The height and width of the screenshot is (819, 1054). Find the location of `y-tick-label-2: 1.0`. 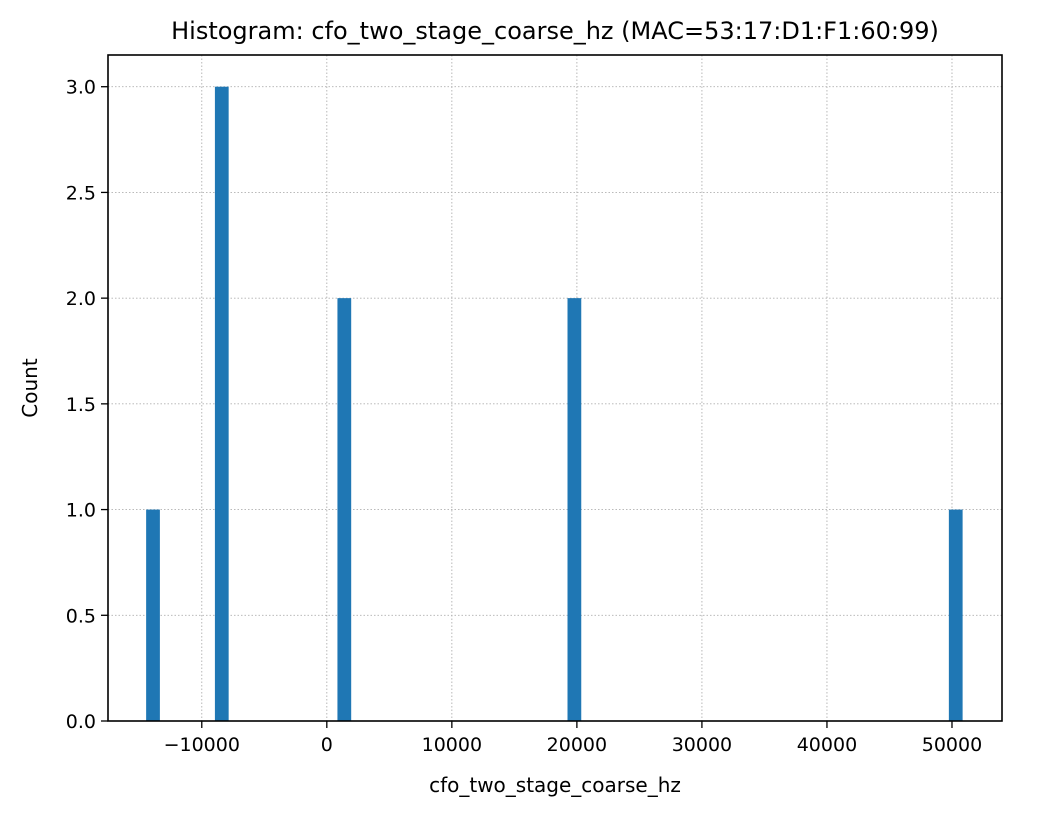

y-tick-label-2: 1.0 is located at coordinates (81, 511).